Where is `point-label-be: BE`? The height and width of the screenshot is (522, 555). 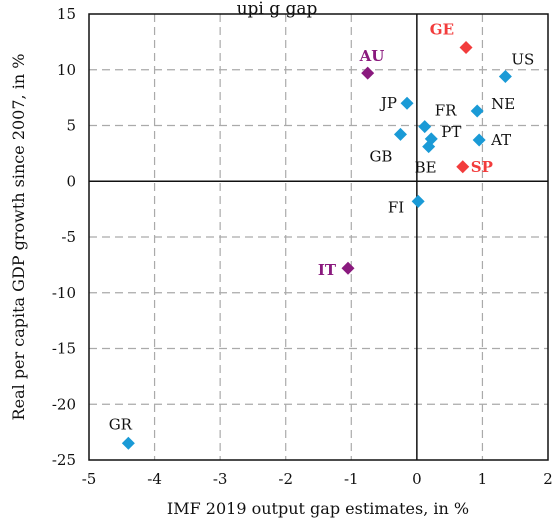
point-label-be: BE is located at coordinates (426, 168).